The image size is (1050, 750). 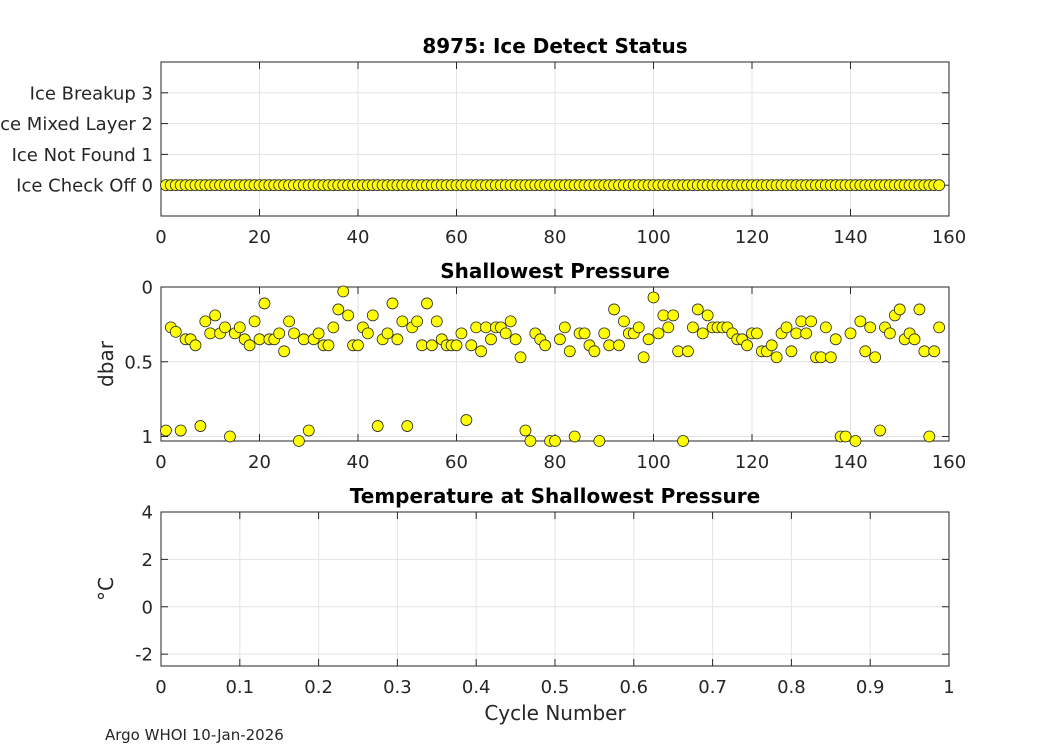 What do you see at coordinates (555, 713) in the screenshot?
I see `x-axis-label: Cycle Number` at bounding box center [555, 713].